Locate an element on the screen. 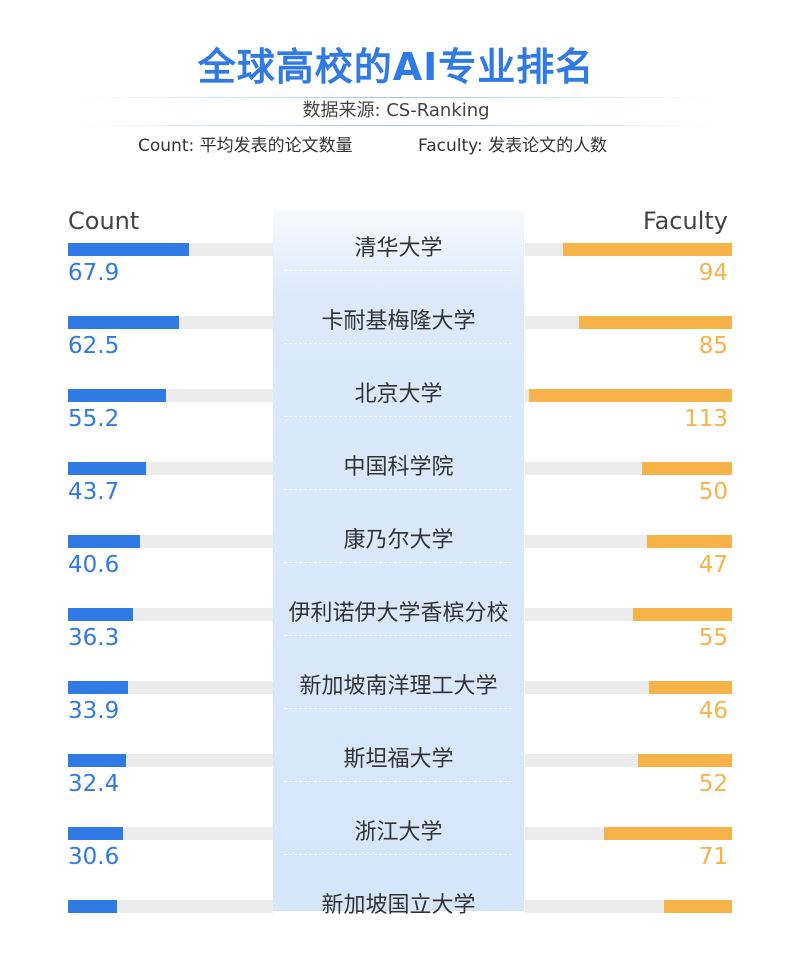 The width and height of the screenshot is (792, 973). university-name: 斯坦福大学 is located at coordinates (398, 759).